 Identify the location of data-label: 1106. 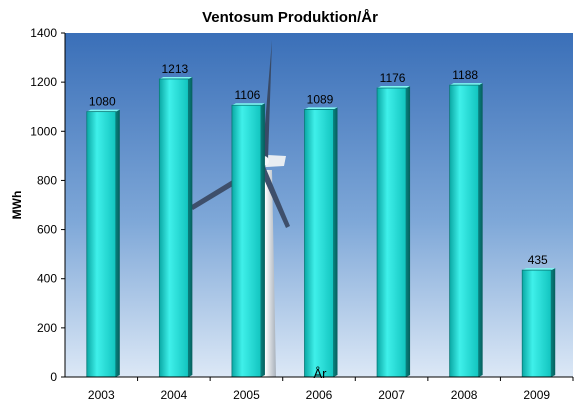
(248, 95).